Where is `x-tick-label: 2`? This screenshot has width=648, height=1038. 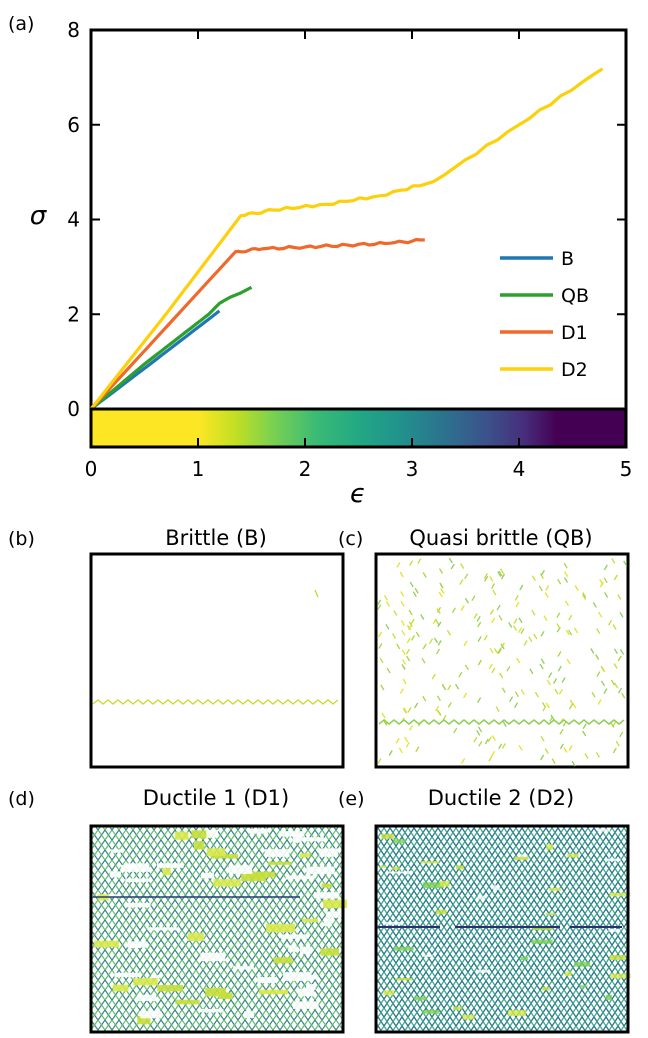
x-tick-label: 2 is located at coordinates (305, 469).